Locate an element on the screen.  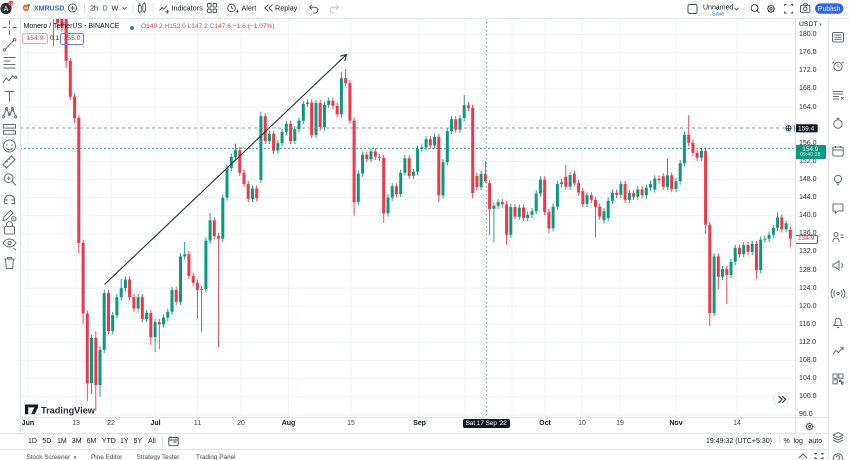
svg-text: D is located at coordinates (105, 8).